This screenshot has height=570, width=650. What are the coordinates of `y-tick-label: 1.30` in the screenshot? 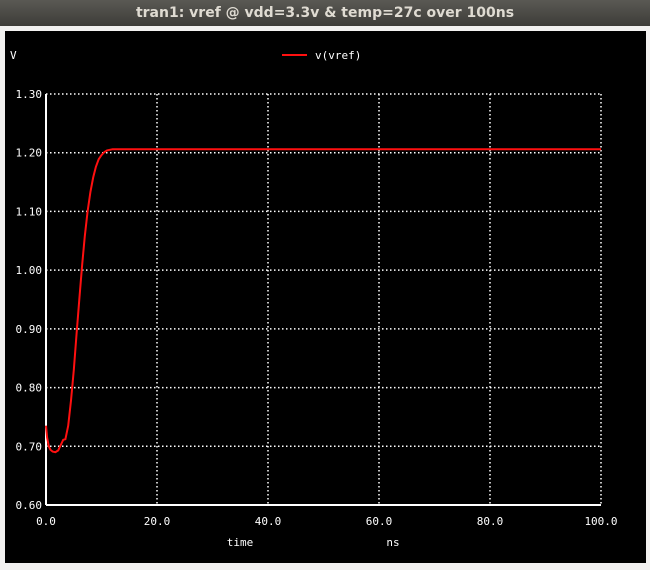 It's located at (29, 94).